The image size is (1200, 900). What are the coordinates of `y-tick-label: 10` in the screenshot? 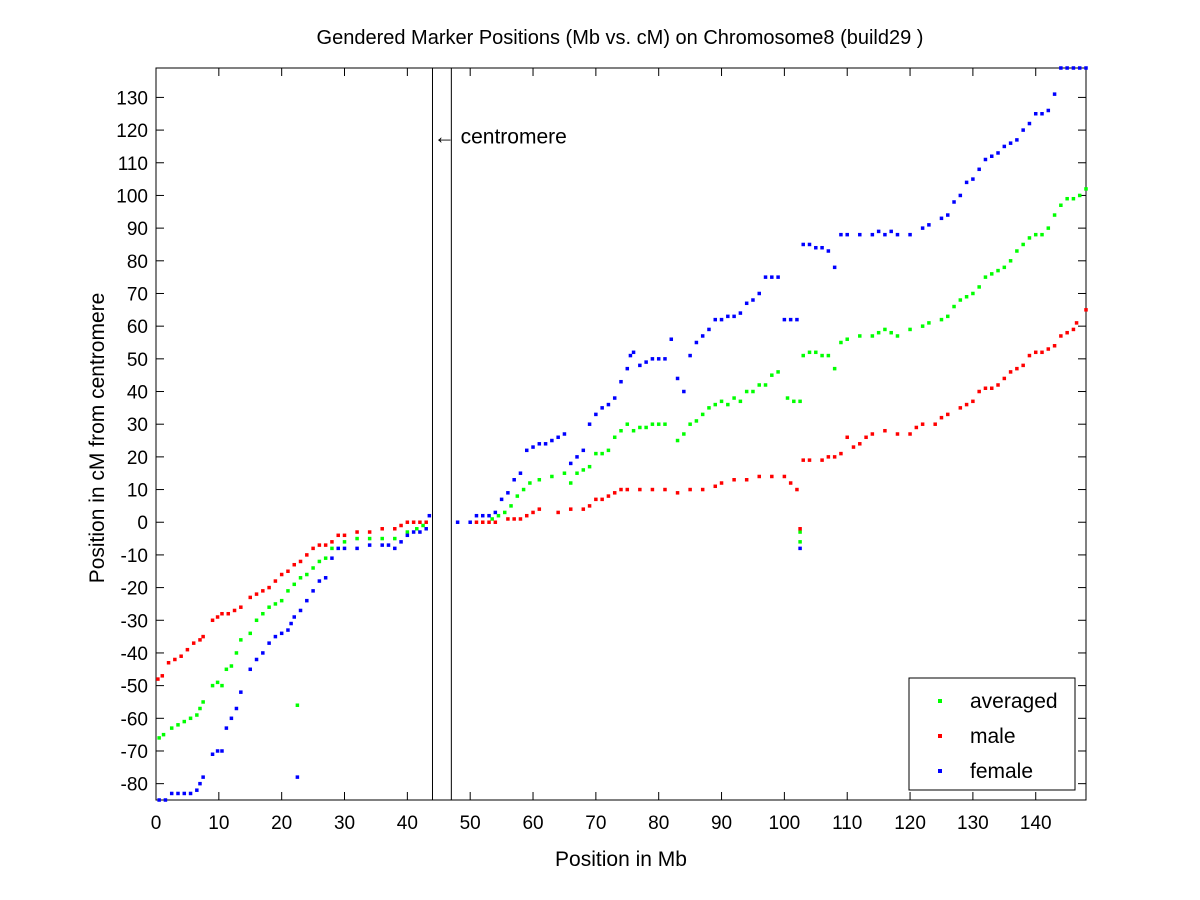 It's located at (137, 491).